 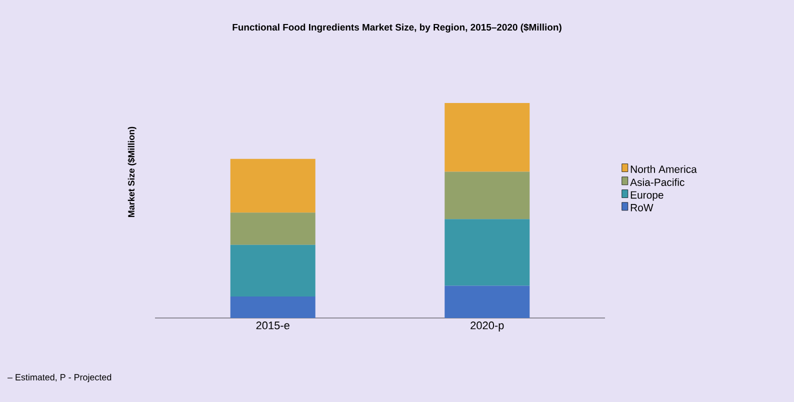 What do you see at coordinates (132, 171) in the screenshot?
I see `y-axis-title: Market Size ($Million)` at bounding box center [132, 171].